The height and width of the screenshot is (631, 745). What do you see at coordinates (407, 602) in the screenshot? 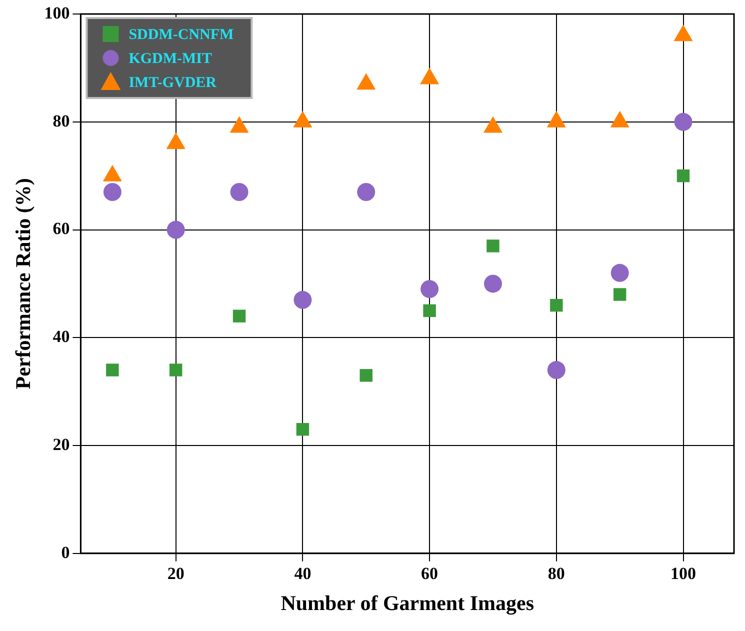
I see `x-axis-title: Number of Garment Images` at bounding box center [407, 602].